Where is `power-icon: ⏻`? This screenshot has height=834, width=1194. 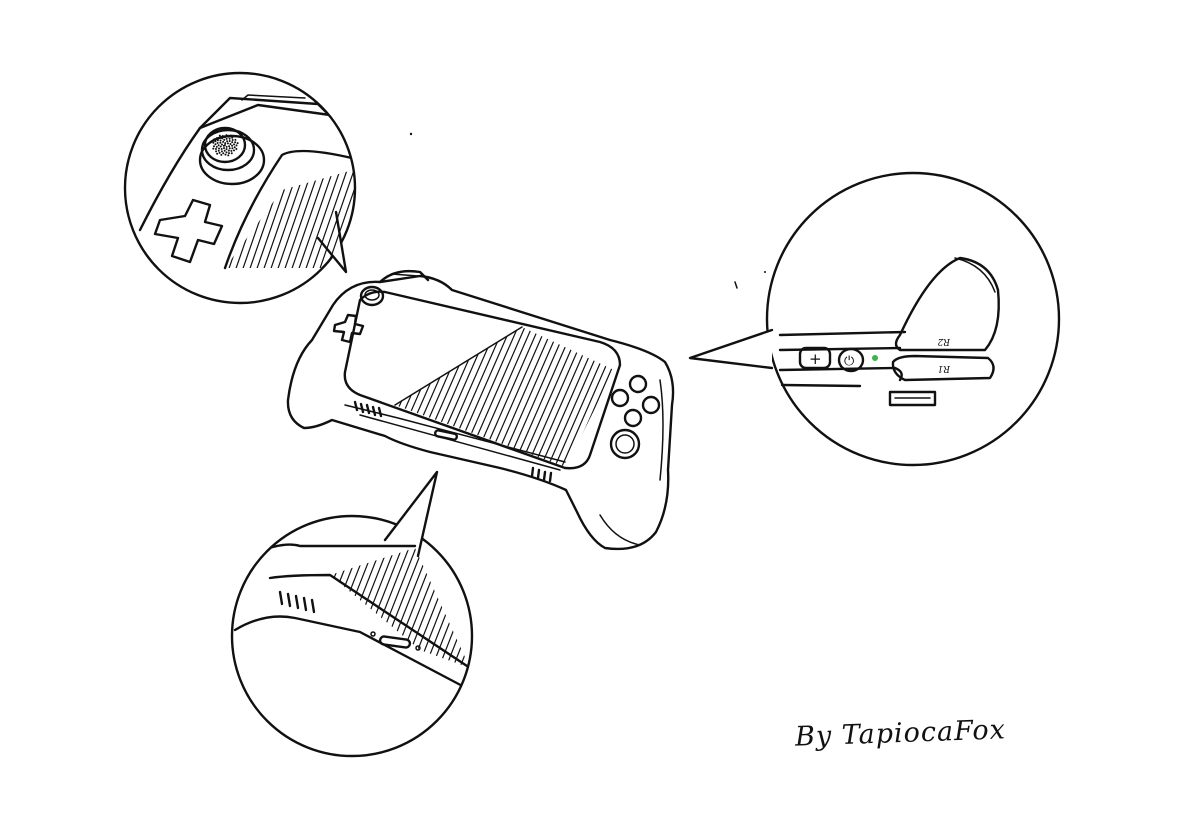 power-icon: ⏻ is located at coordinates (849, 361).